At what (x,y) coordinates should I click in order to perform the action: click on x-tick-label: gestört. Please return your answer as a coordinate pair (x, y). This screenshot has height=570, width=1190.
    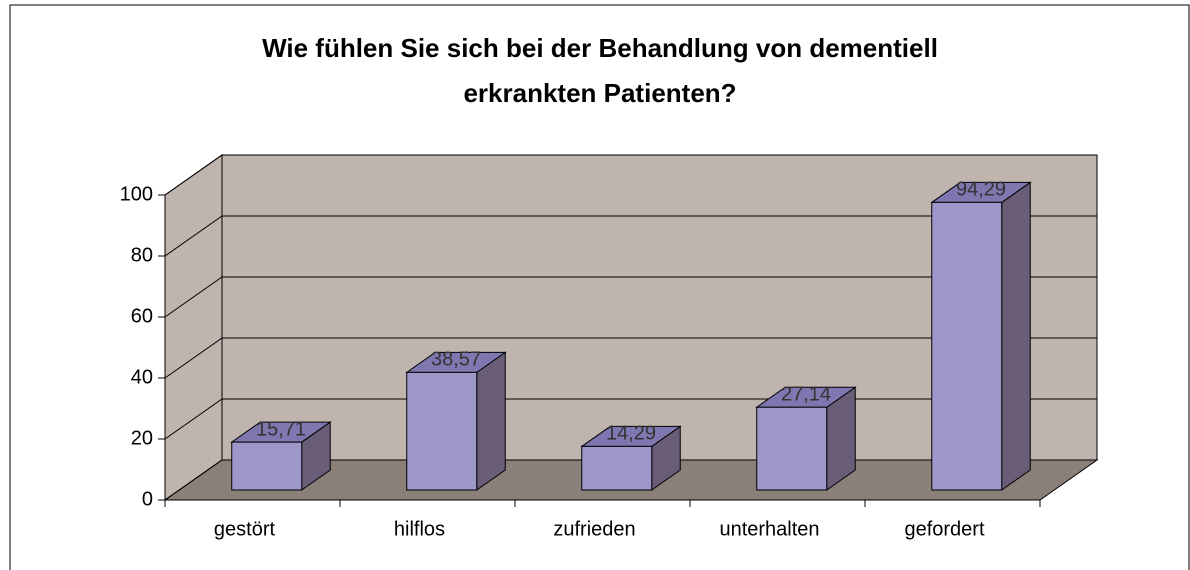
    Looking at the image, I should click on (245, 529).